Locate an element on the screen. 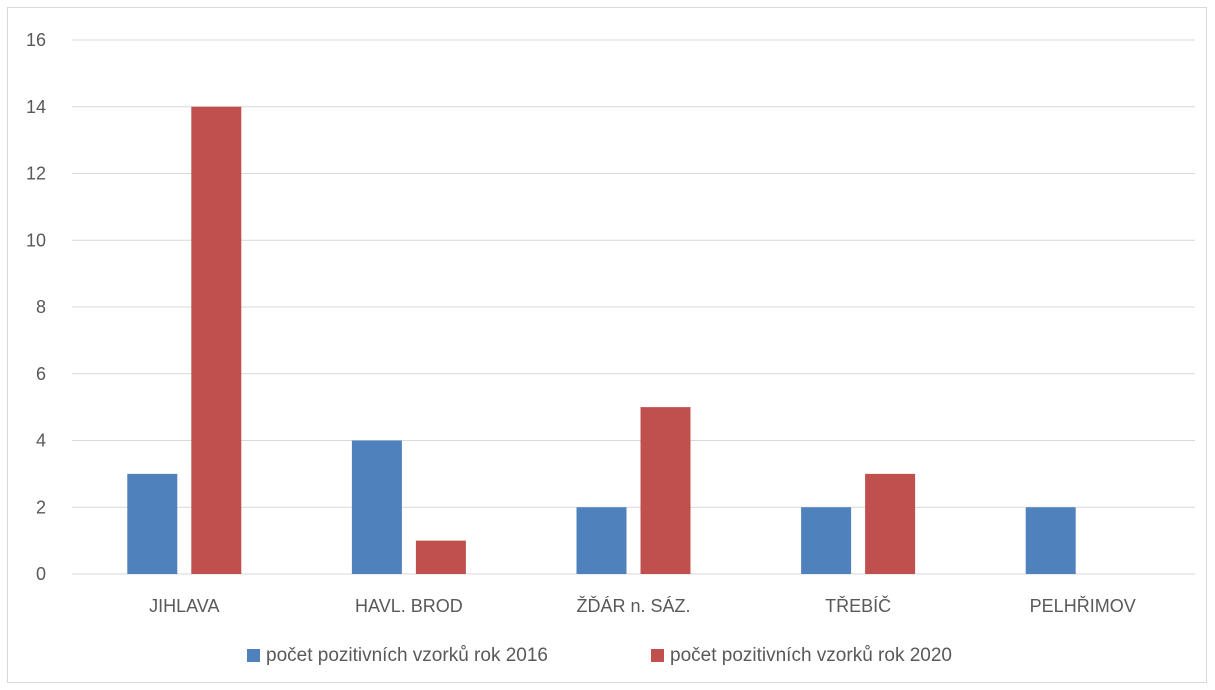 The height and width of the screenshot is (690, 1215). legend-swatch-2020 is located at coordinates (657, 655).